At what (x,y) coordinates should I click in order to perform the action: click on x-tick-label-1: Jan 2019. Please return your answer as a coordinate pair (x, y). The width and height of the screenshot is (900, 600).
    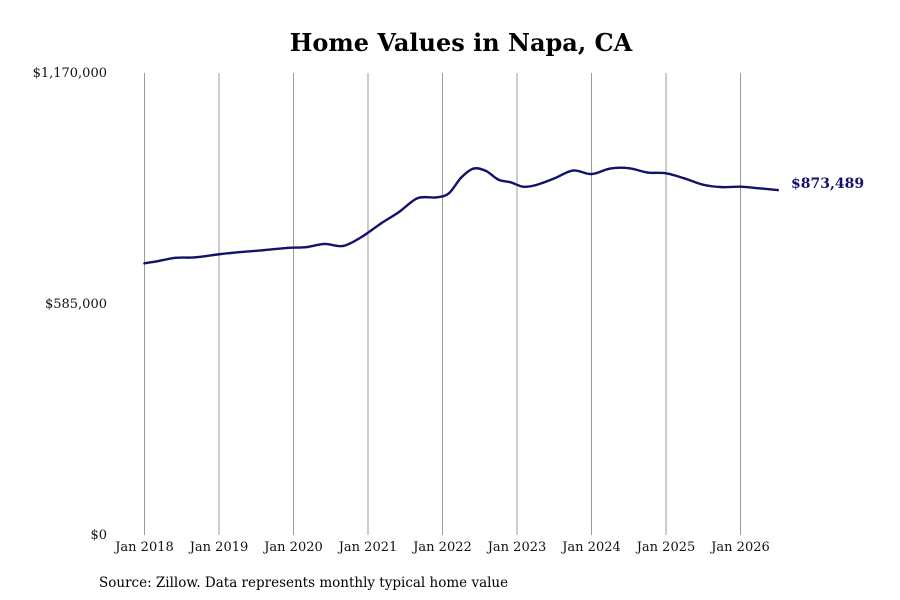
    Looking at the image, I should click on (218, 547).